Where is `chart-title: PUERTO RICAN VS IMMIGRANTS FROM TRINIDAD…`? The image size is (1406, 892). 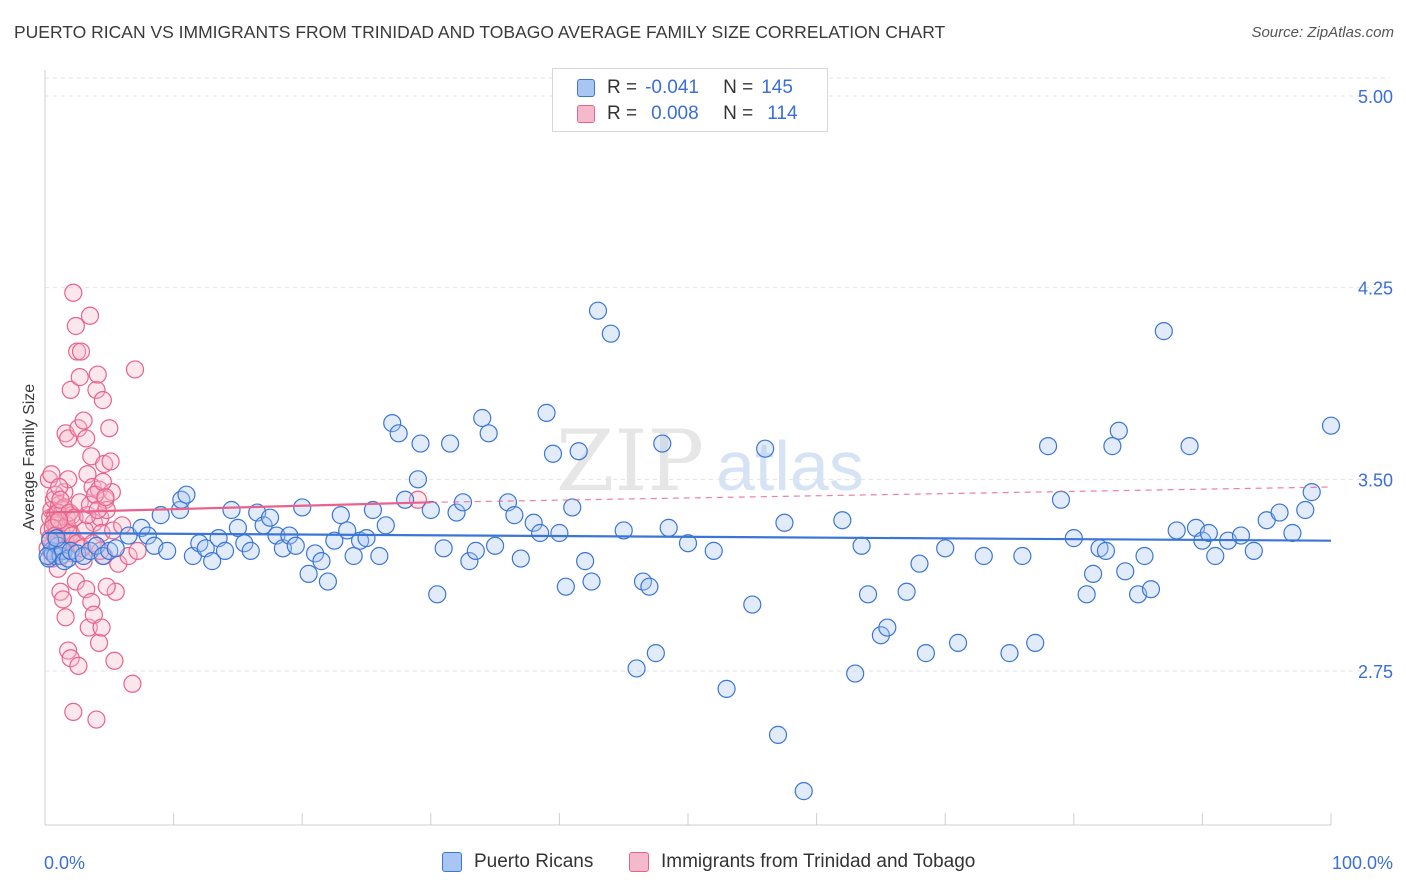 chart-title: PUERTO RICAN VS IMMIGRANTS FROM TRINIDAD… is located at coordinates (480, 32).